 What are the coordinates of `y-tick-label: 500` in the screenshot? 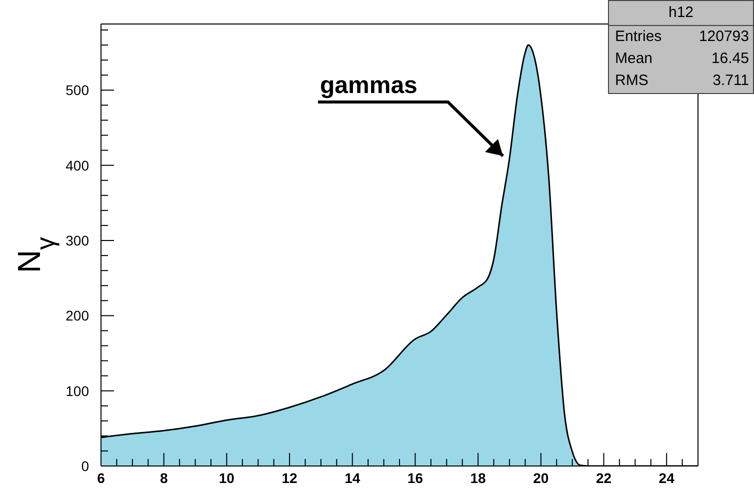 It's located at (78, 90).